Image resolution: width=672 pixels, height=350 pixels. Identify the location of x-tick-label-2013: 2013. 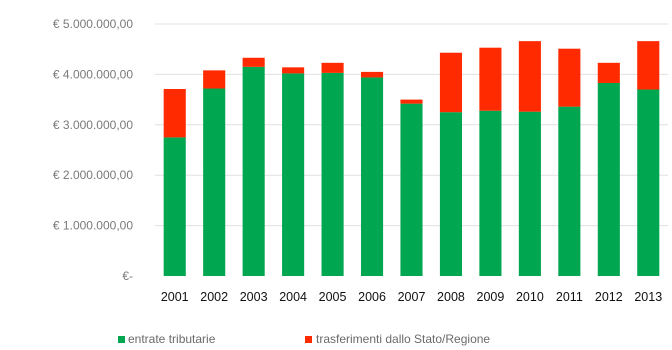
(648, 297).